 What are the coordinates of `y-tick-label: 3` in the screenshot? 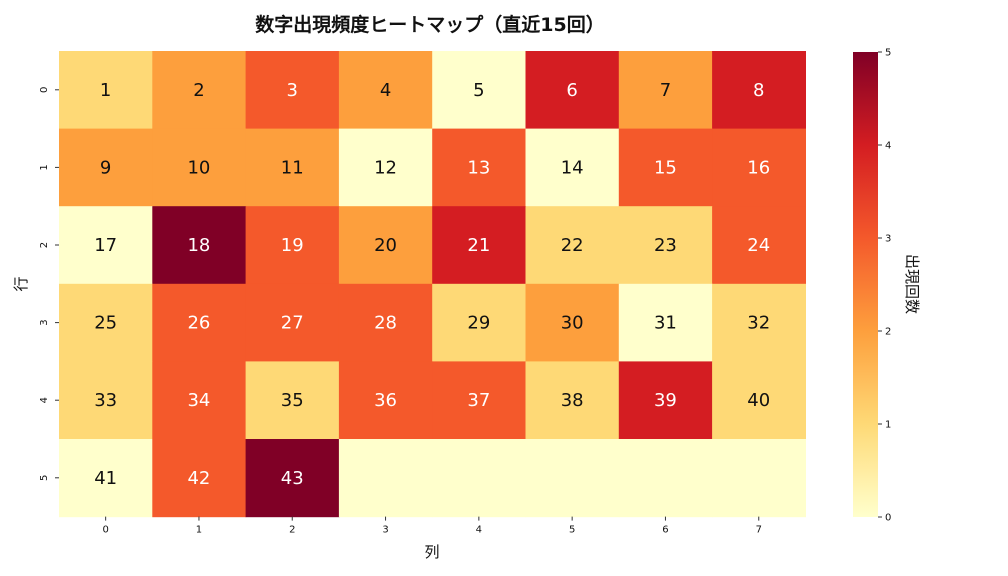 It's located at (44, 322).